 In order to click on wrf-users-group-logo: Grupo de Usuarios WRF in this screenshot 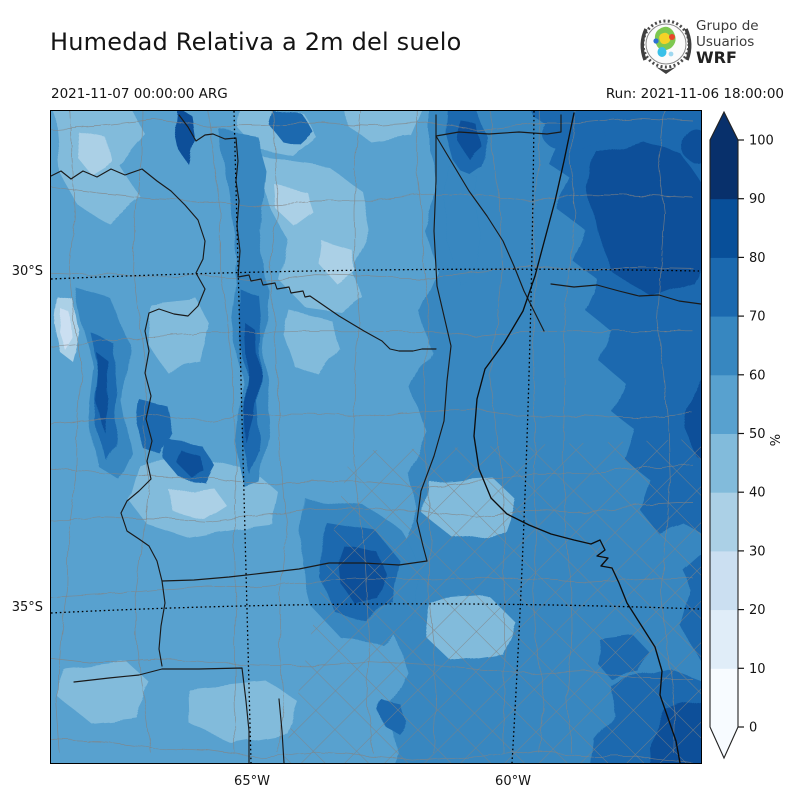, I will do `click(716, 46)`.